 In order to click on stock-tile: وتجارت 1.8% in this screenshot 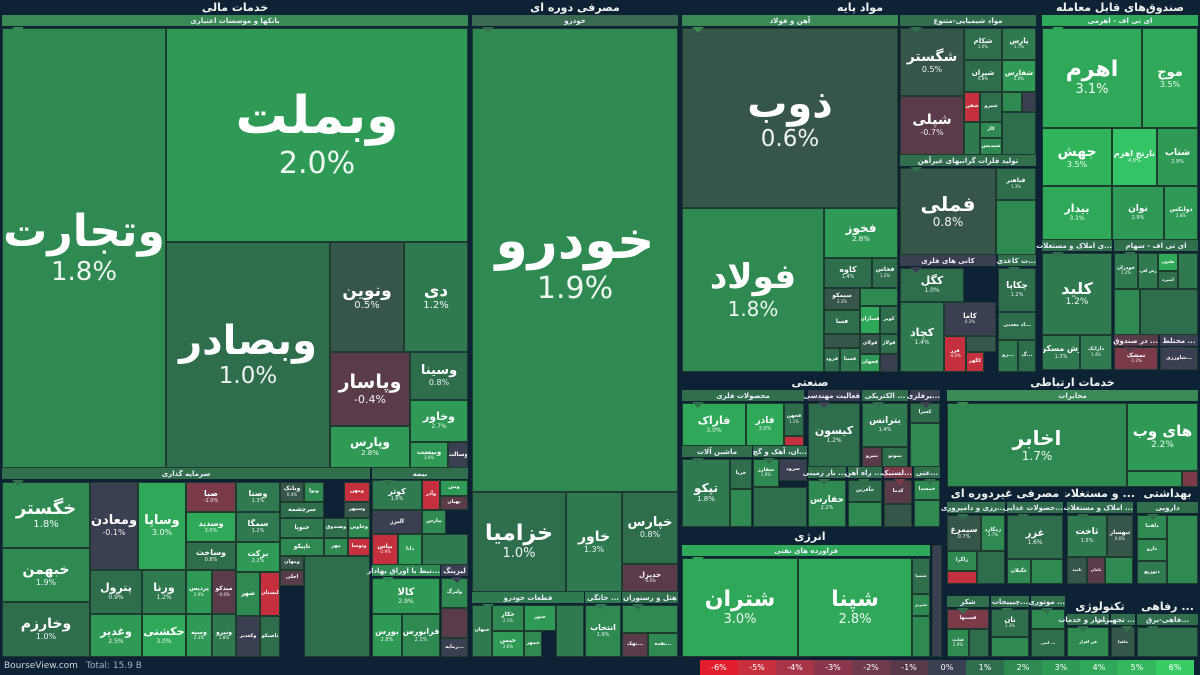, I will do `click(84, 248)`.